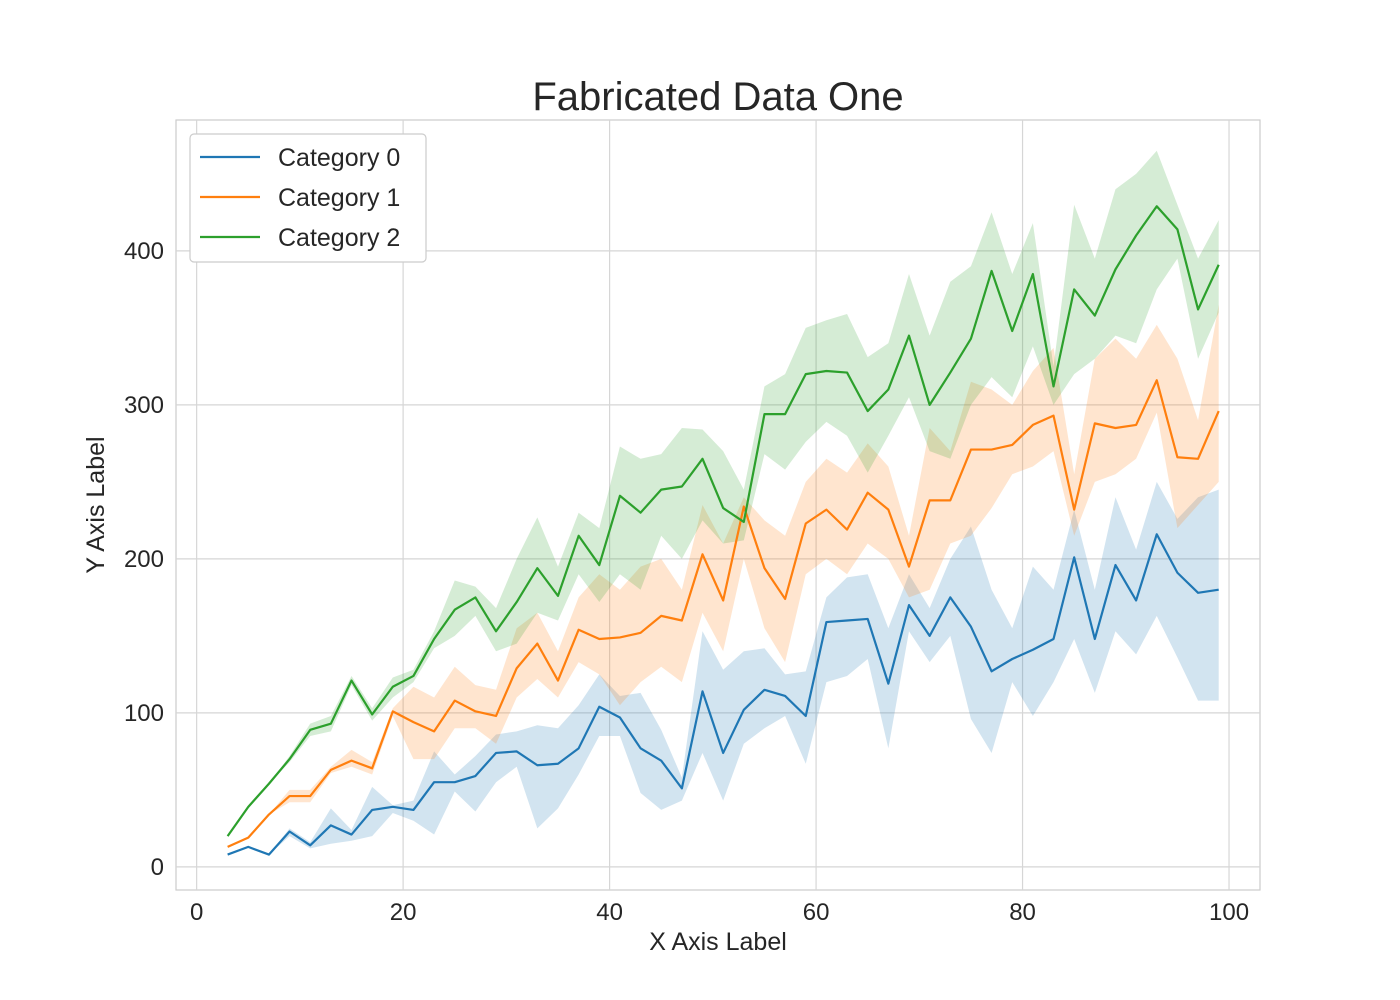 The height and width of the screenshot is (1000, 1400). I want to click on legend-label-2: Category 2, so click(339, 238).